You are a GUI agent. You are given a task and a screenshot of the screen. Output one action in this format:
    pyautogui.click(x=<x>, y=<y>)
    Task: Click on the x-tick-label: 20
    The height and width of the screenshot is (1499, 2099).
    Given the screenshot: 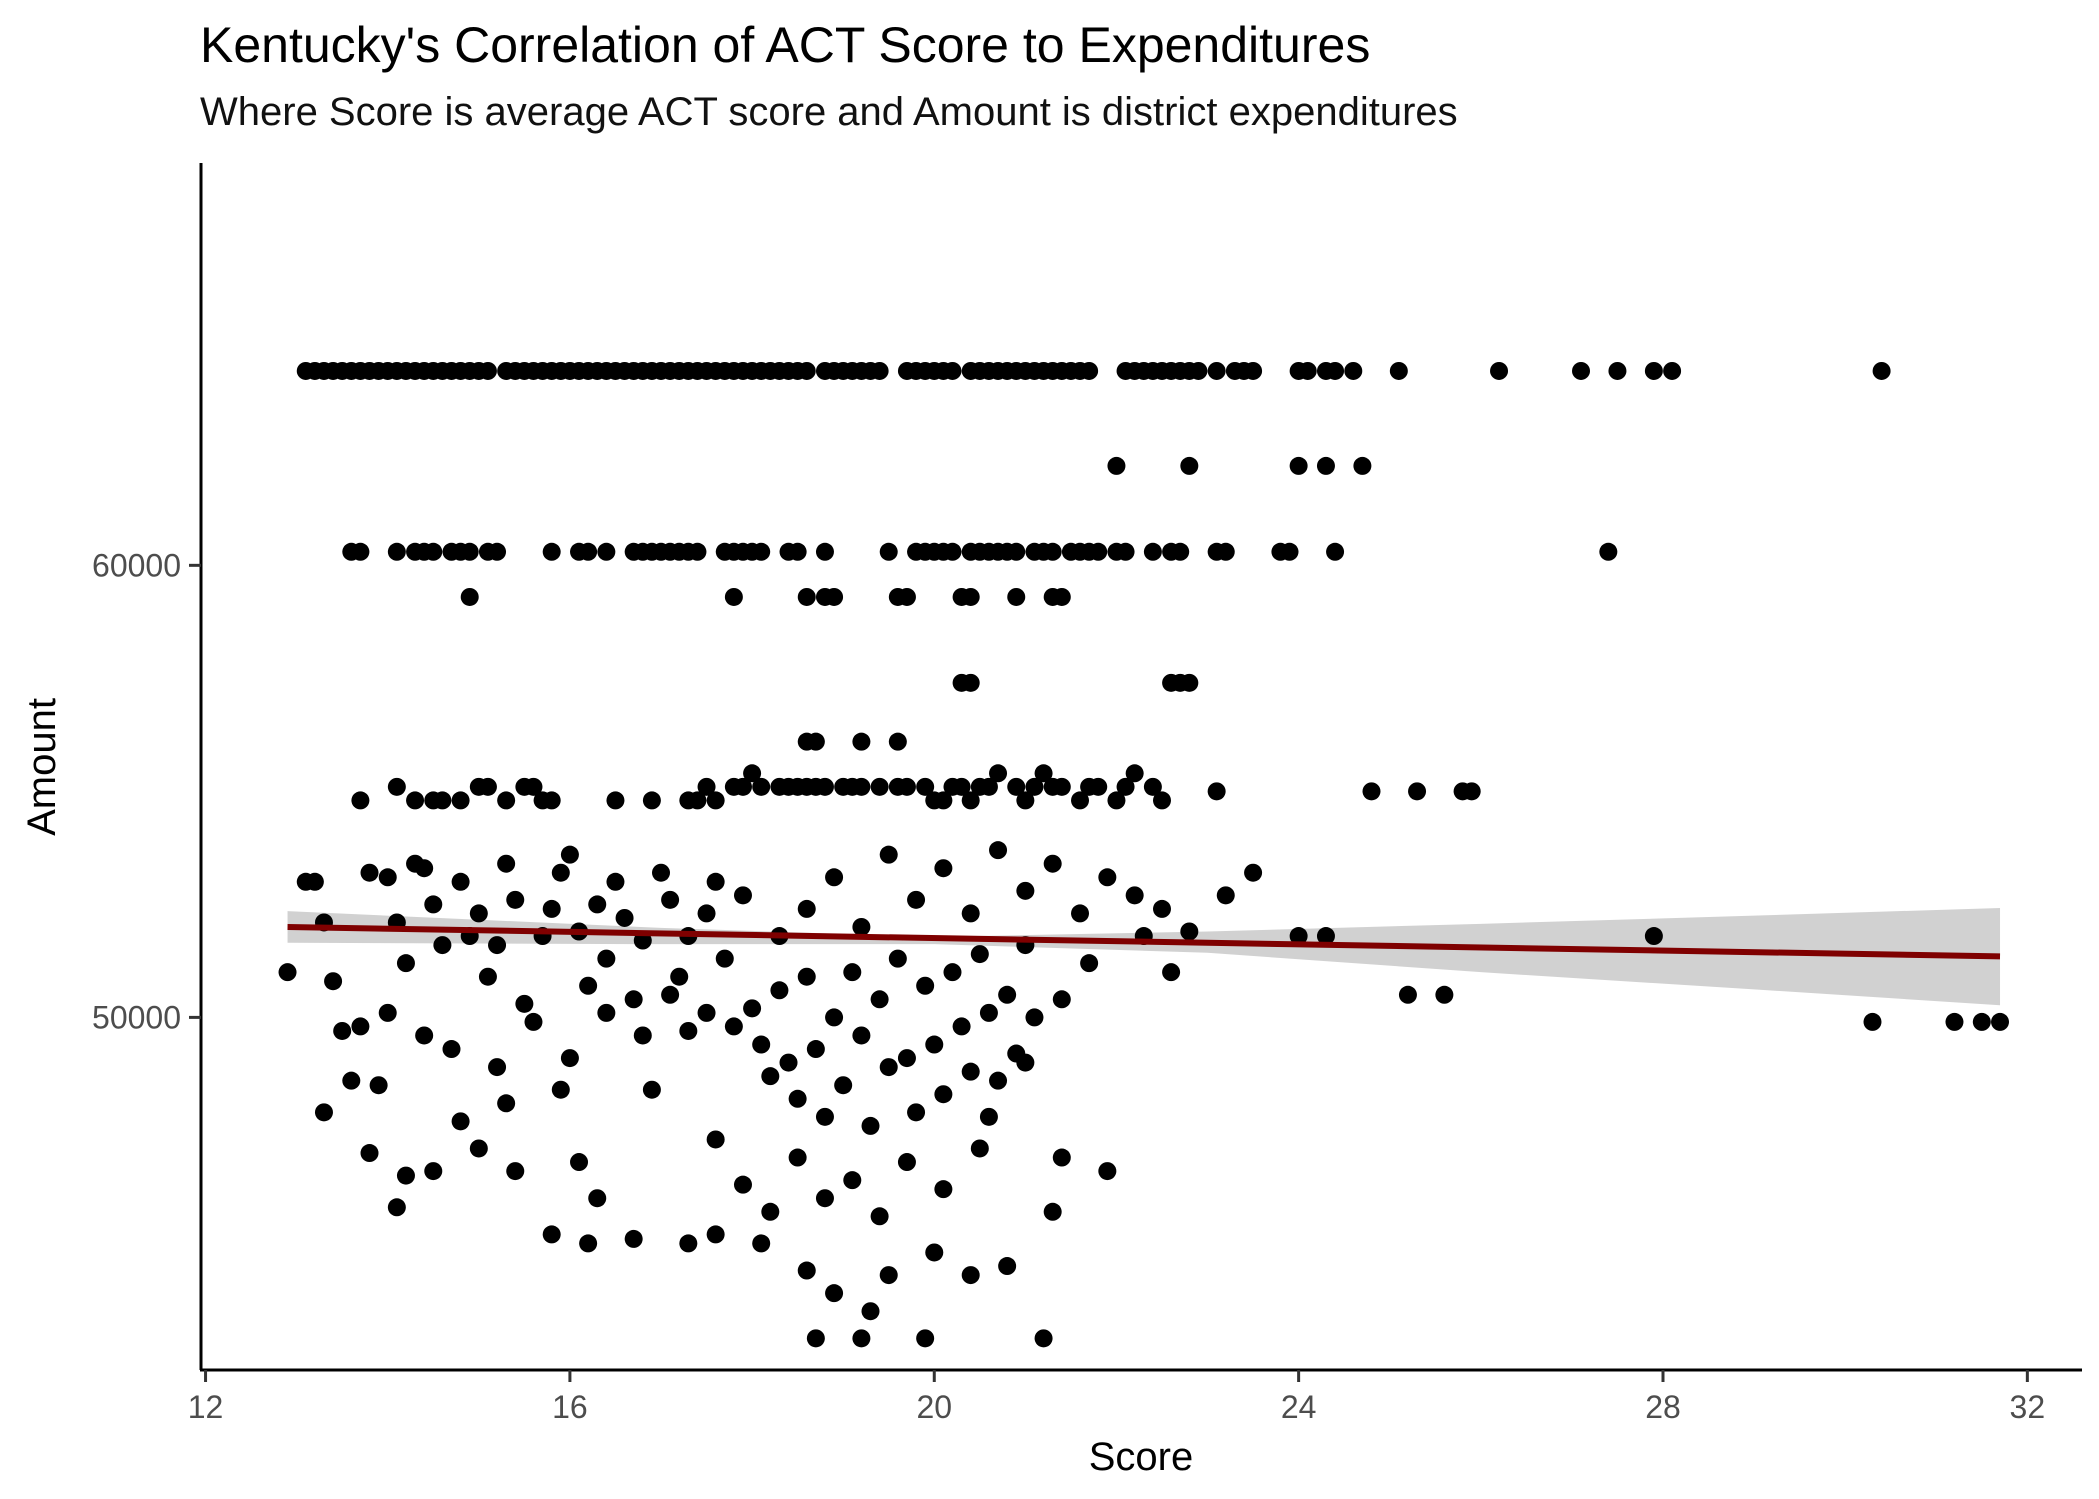 What is the action you would take?
    pyautogui.click(x=934, y=1407)
    